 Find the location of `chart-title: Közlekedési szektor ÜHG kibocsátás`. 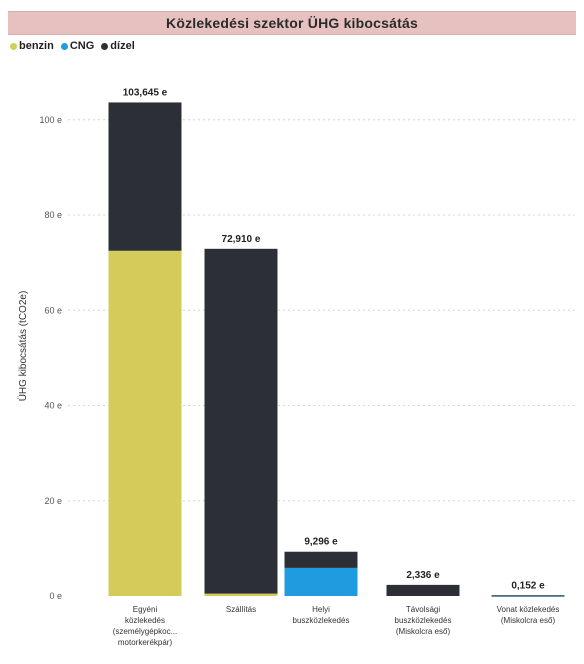

chart-title: Közlekedési szektor ÜHG kibocsátás is located at coordinates (292, 23).